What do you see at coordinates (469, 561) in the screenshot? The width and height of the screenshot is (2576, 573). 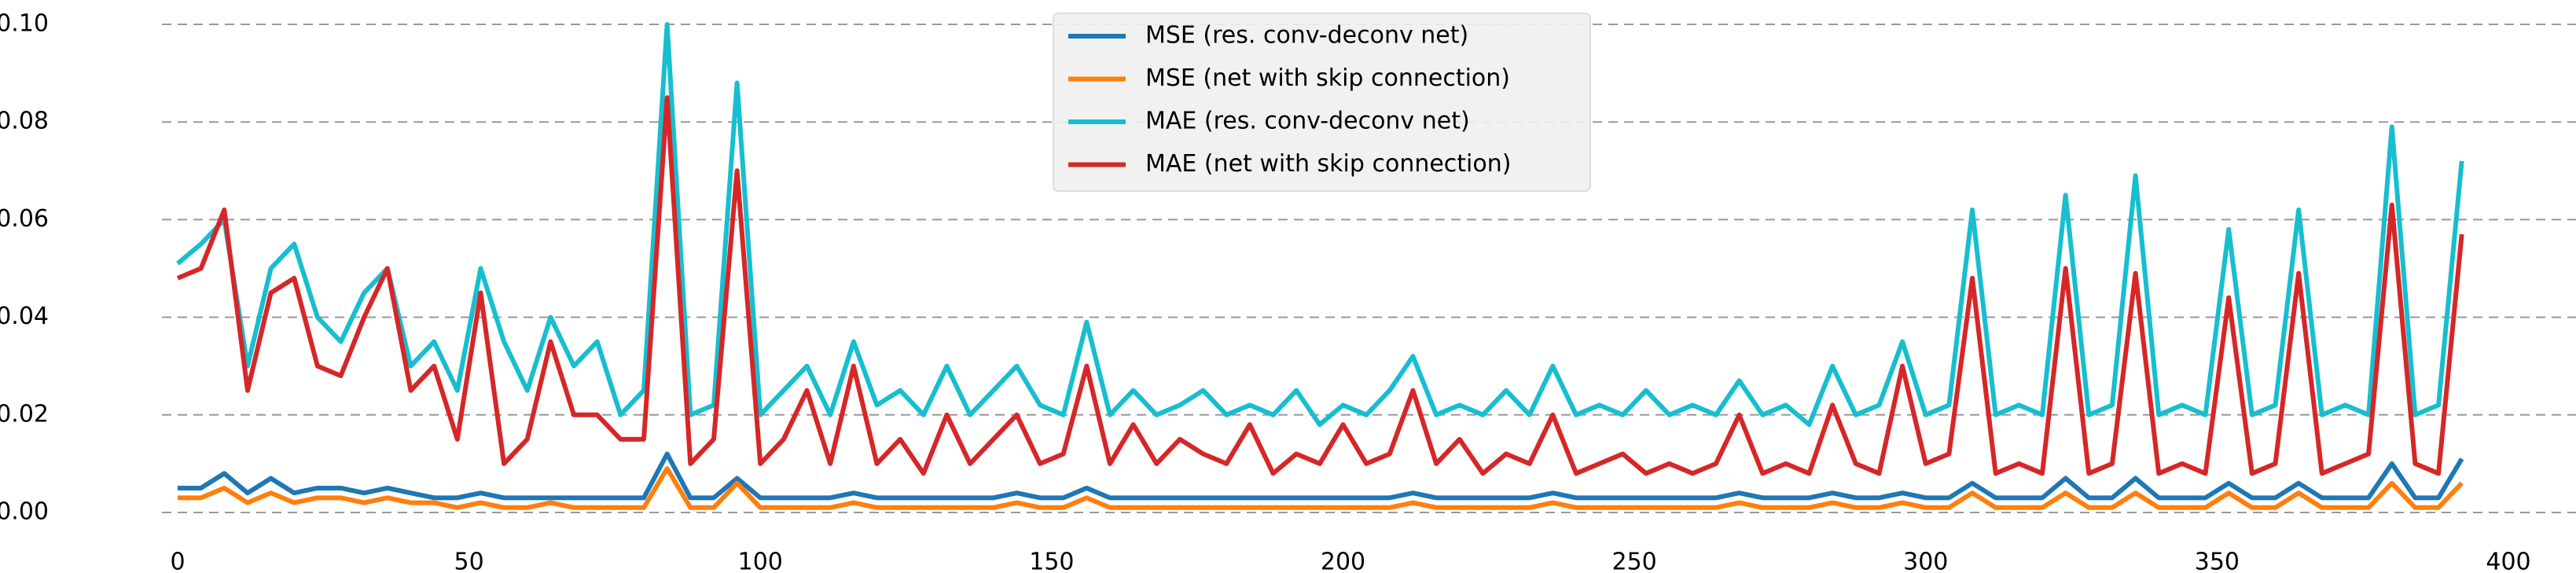 I see `x-tick-label: 50` at bounding box center [469, 561].